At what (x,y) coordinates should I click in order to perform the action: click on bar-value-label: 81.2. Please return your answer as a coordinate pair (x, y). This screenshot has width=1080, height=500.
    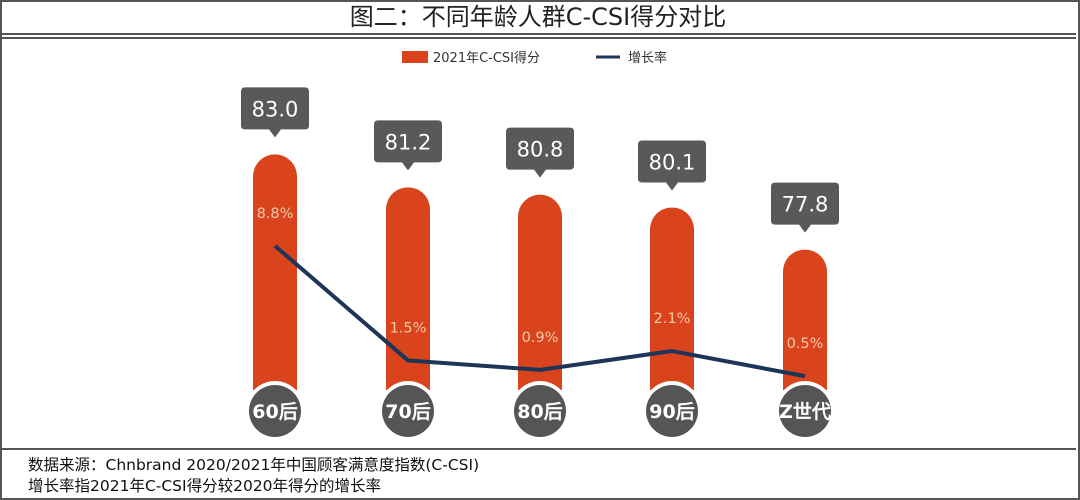
    Looking at the image, I should click on (408, 142).